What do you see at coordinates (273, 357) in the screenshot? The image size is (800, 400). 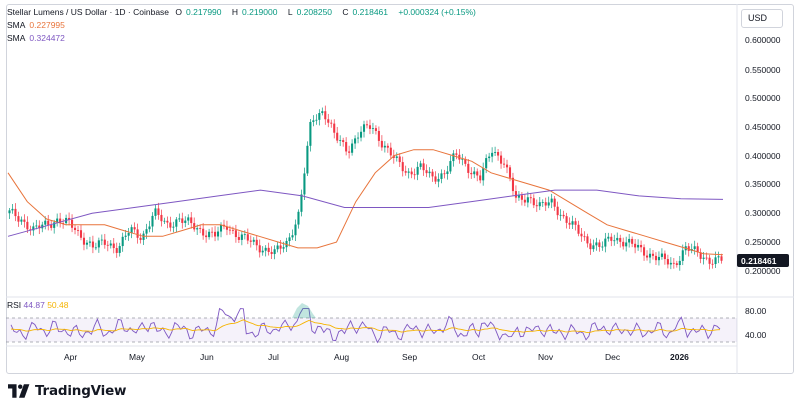 I see `time-label: Jul` at bounding box center [273, 357].